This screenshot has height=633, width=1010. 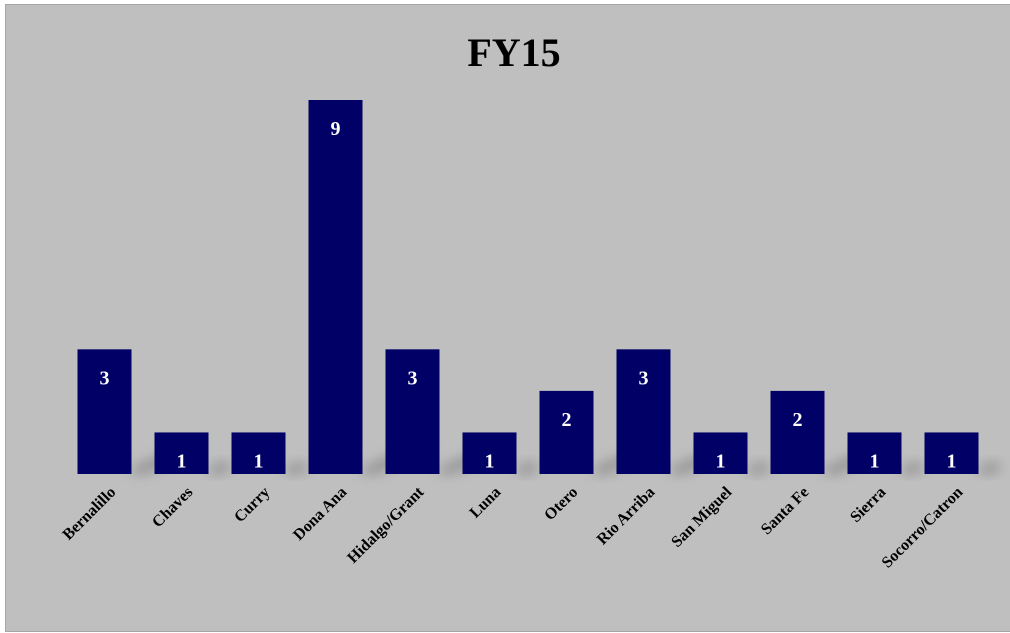 I want to click on category-label: San Miguel, so click(x=701, y=516).